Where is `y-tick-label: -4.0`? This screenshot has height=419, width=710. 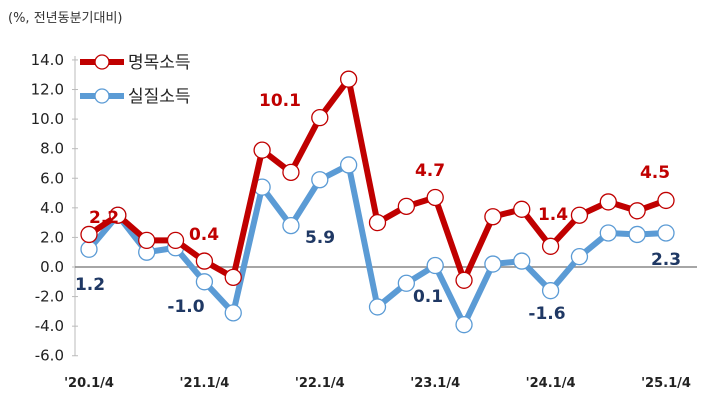
y-tick-label: -4.0 is located at coordinates (49, 326).